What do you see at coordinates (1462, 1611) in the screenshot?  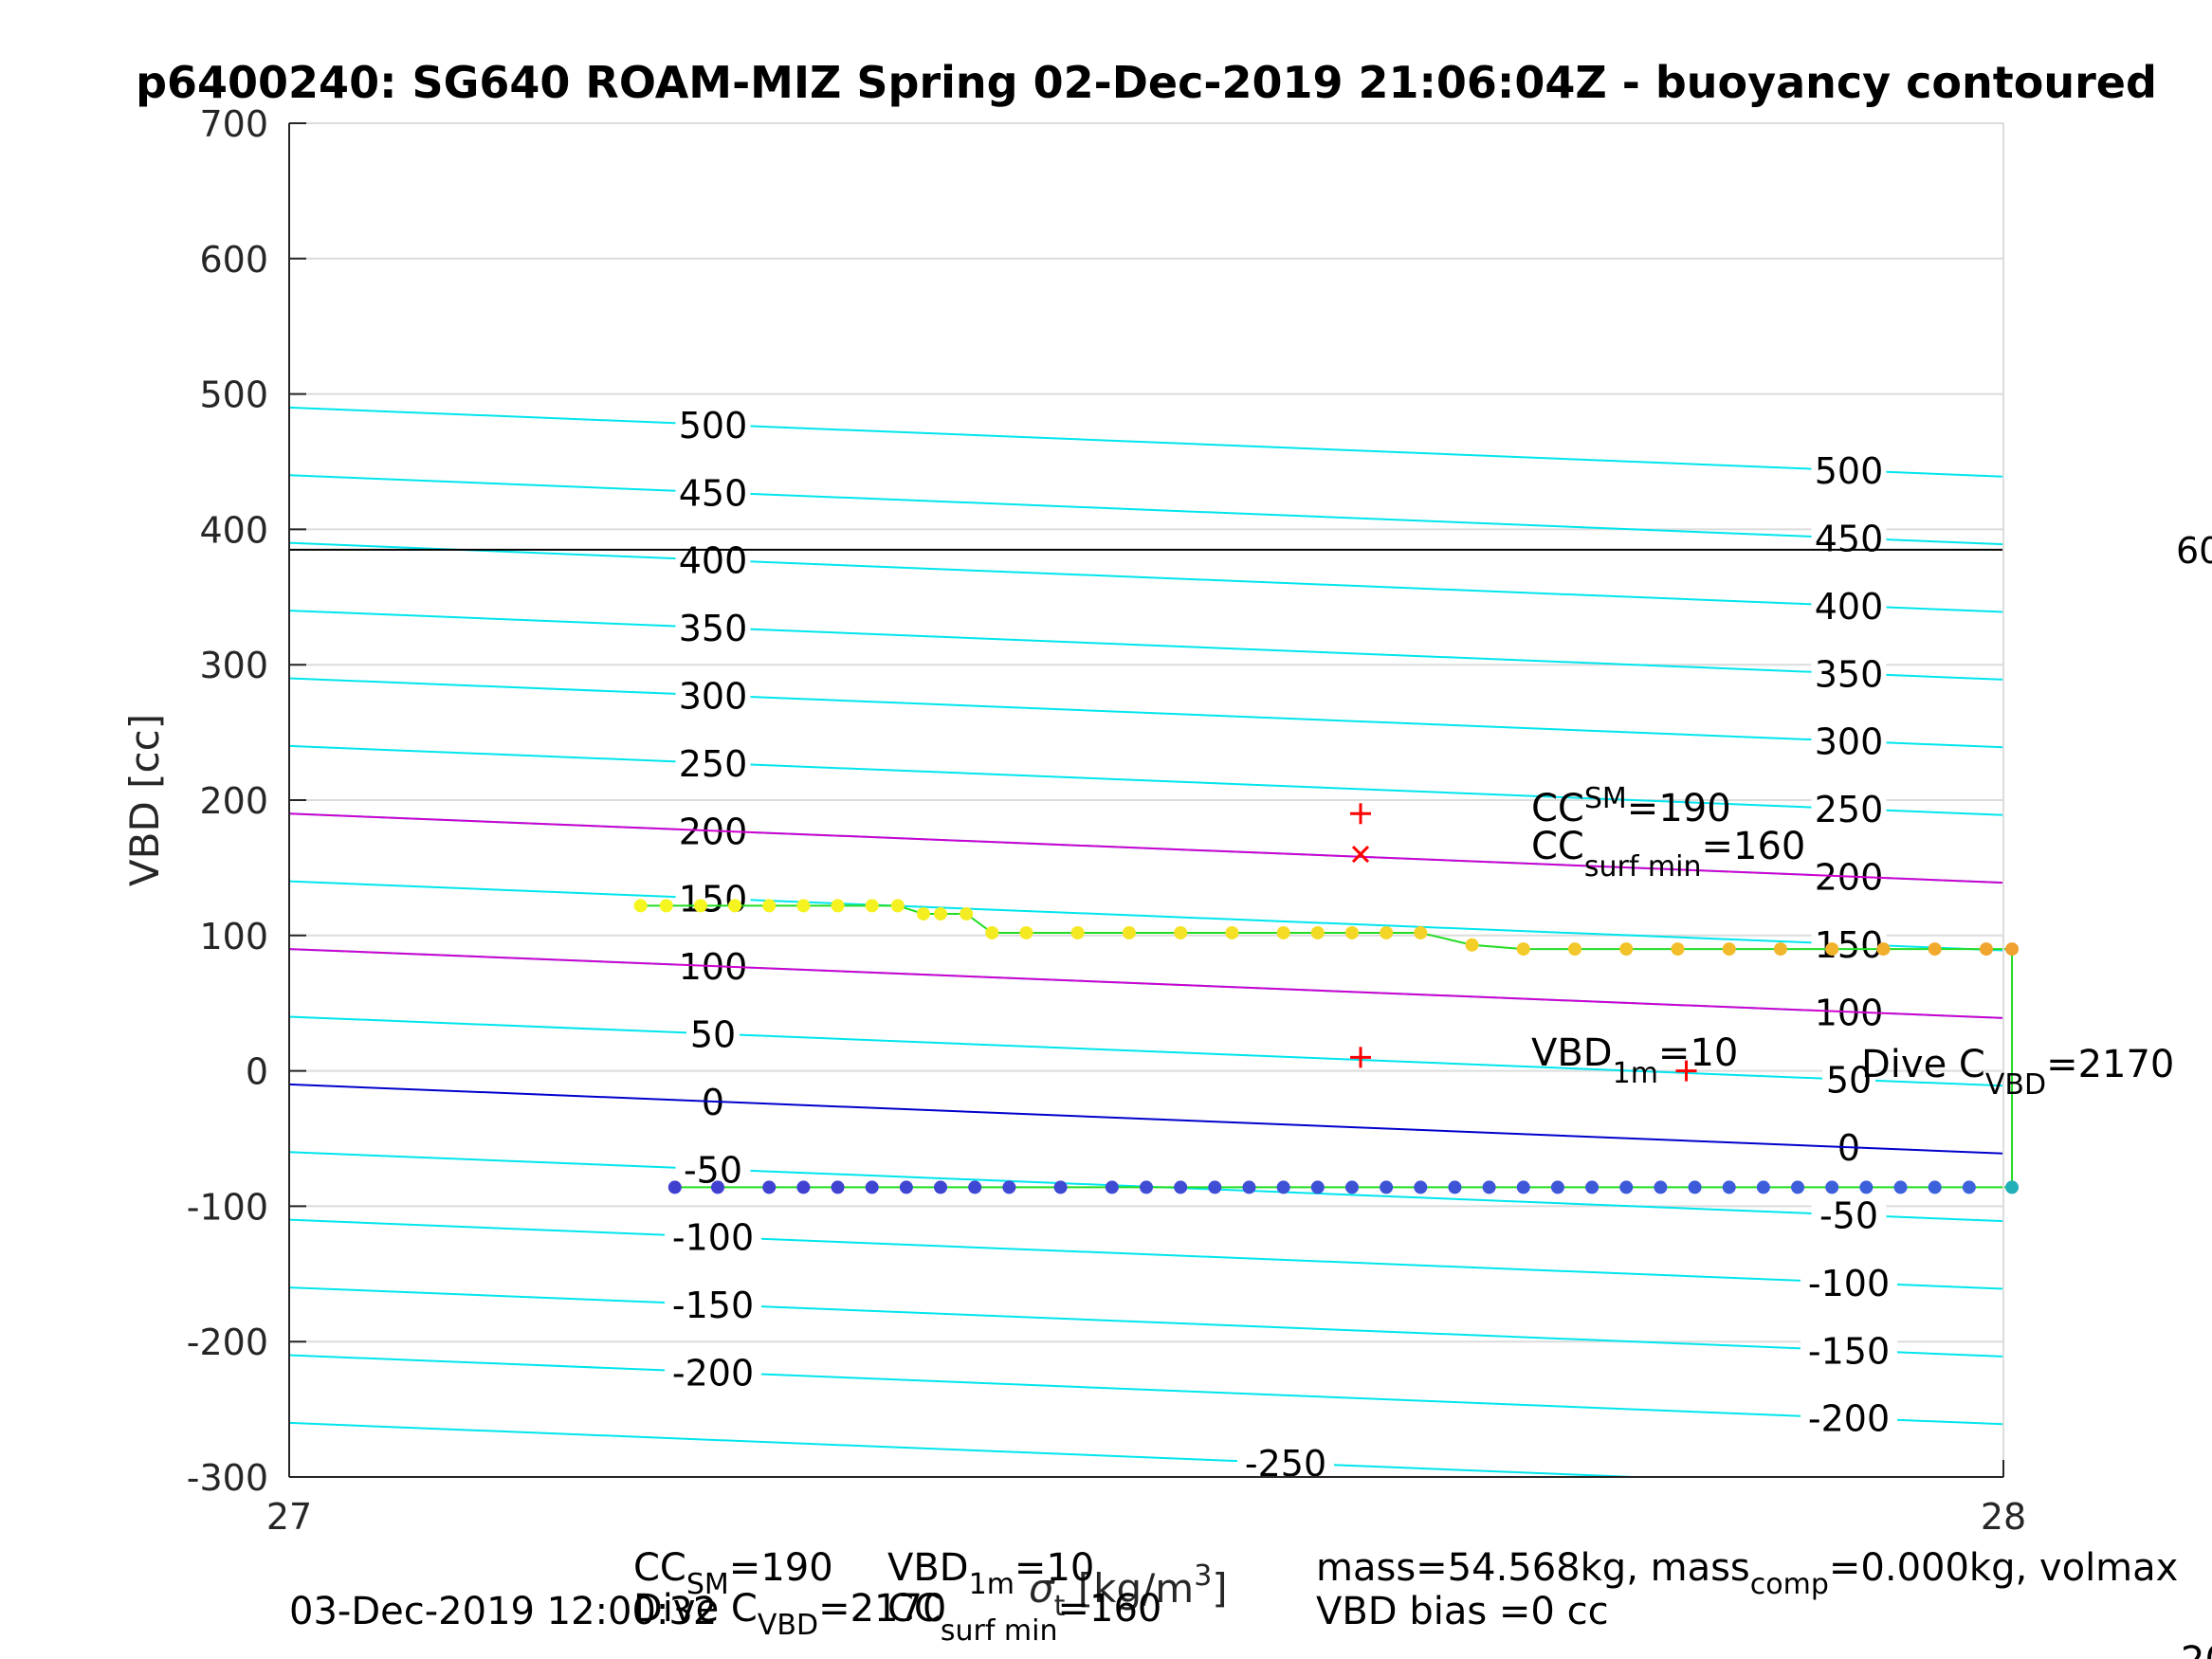 I see `footer-vbd-bias: VBD bias =0 cc` at bounding box center [1462, 1611].